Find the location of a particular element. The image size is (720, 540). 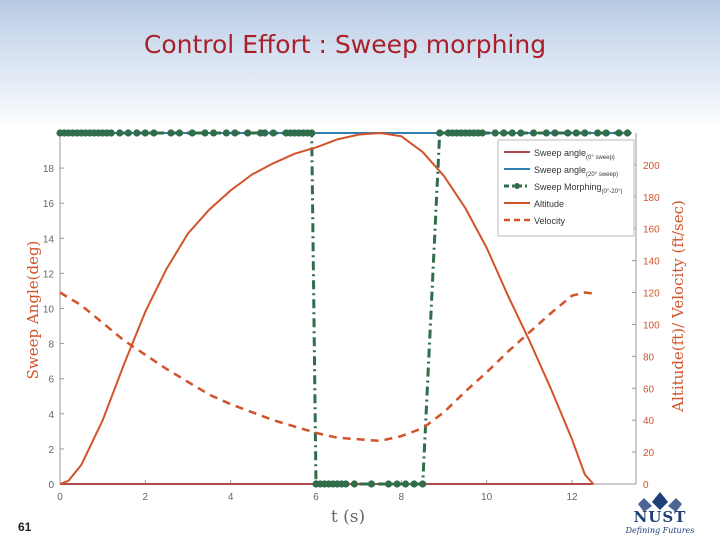

x-tick-label: 10 is located at coordinates (487, 497).